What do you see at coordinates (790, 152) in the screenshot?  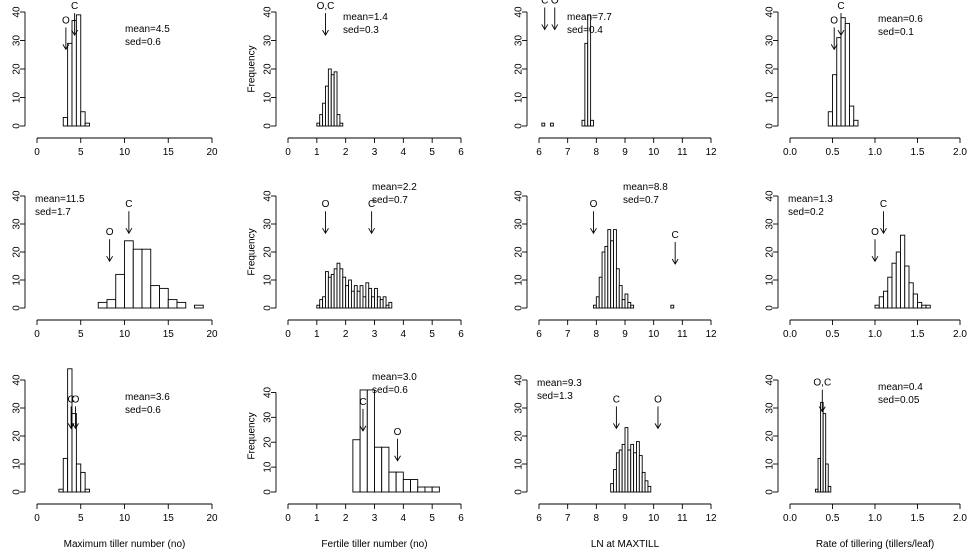 I see `x-tick-label: 0.0` at bounding box center [790, 152].